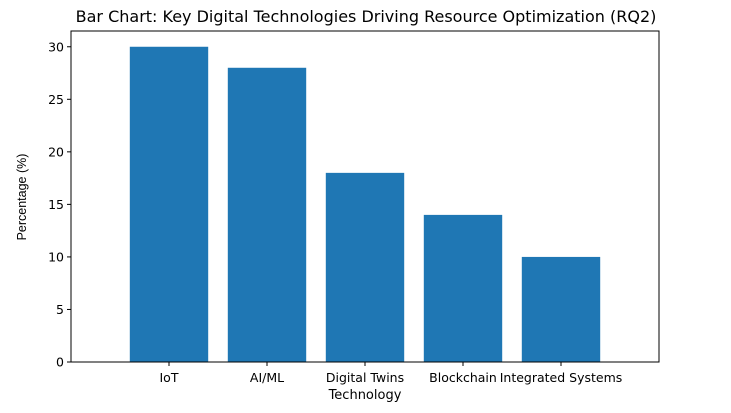  I want to click on x-tick-label-integrated-systems: Integrated Systems, so click(561, 377).